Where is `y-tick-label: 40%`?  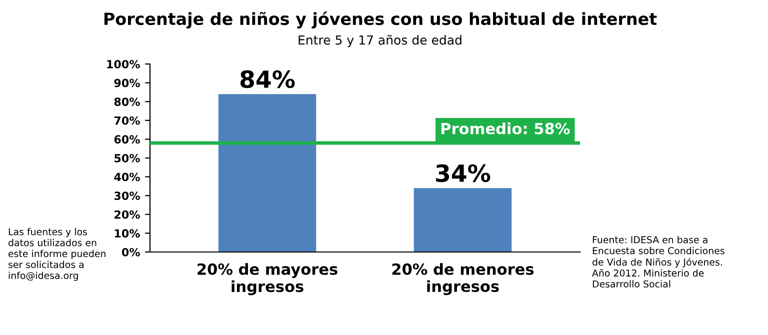
y-tick-label: 40% is located at coordinates (127, 177).